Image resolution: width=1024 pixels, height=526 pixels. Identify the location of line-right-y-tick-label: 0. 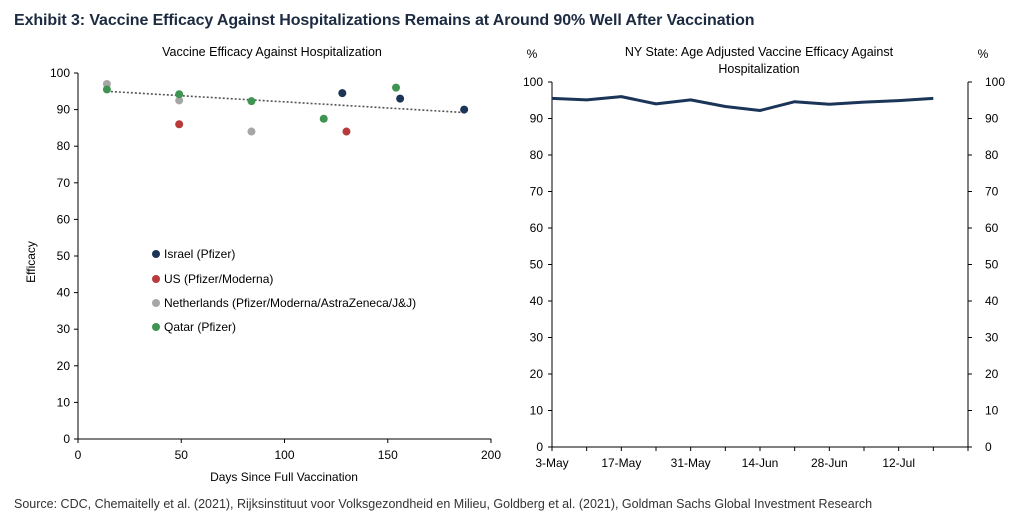
(988, 447).